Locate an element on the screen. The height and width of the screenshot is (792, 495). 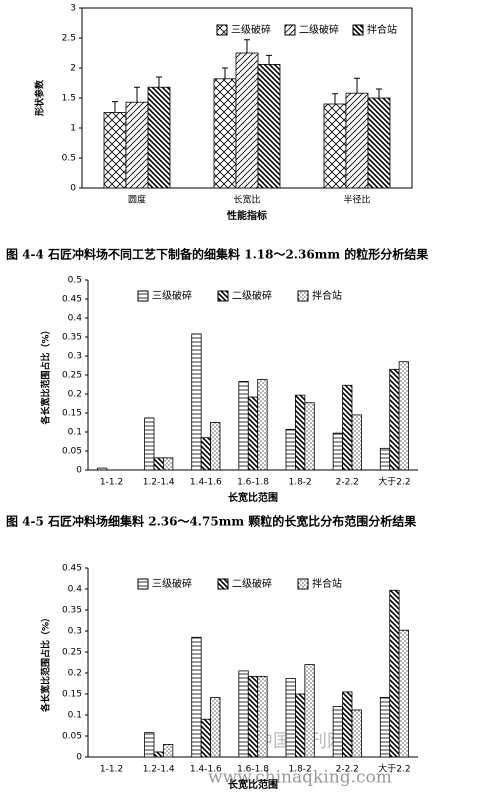
x-tick-label: 1.2-1.4 is located at coordinates (159, 770).